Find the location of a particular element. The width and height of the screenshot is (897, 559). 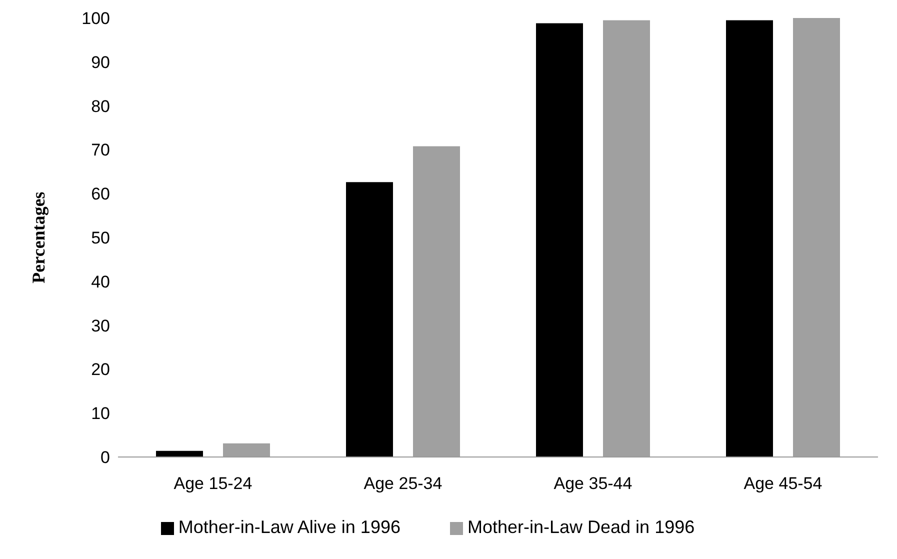

x-tick-label: Age 25-34 is located at coordinates (403, 484).